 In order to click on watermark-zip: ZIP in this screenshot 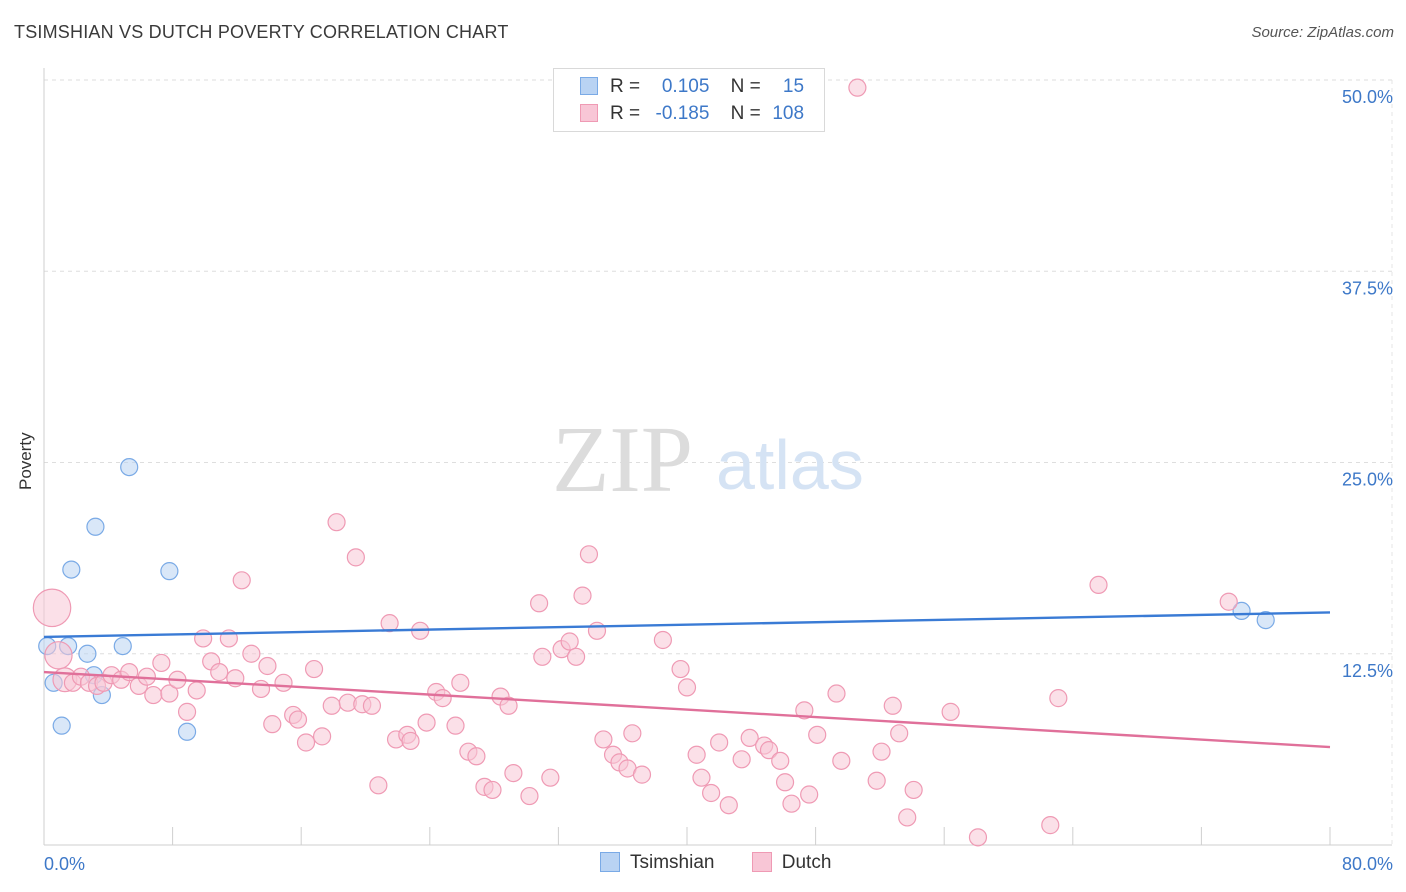, I will do `click(622, 460)`.